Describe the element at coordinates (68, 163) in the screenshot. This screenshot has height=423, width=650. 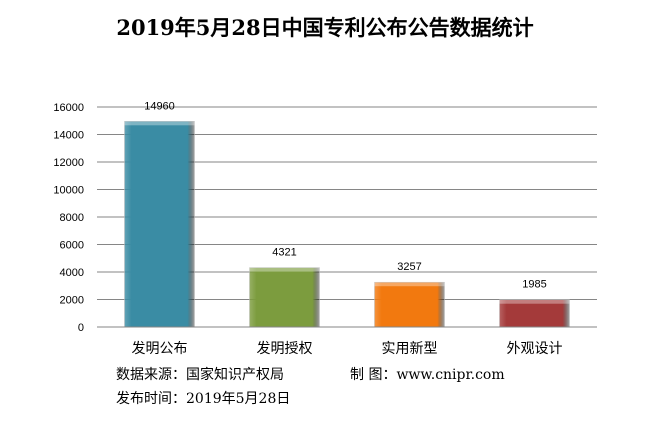
I see `y-tick-label: 12000` at that location.